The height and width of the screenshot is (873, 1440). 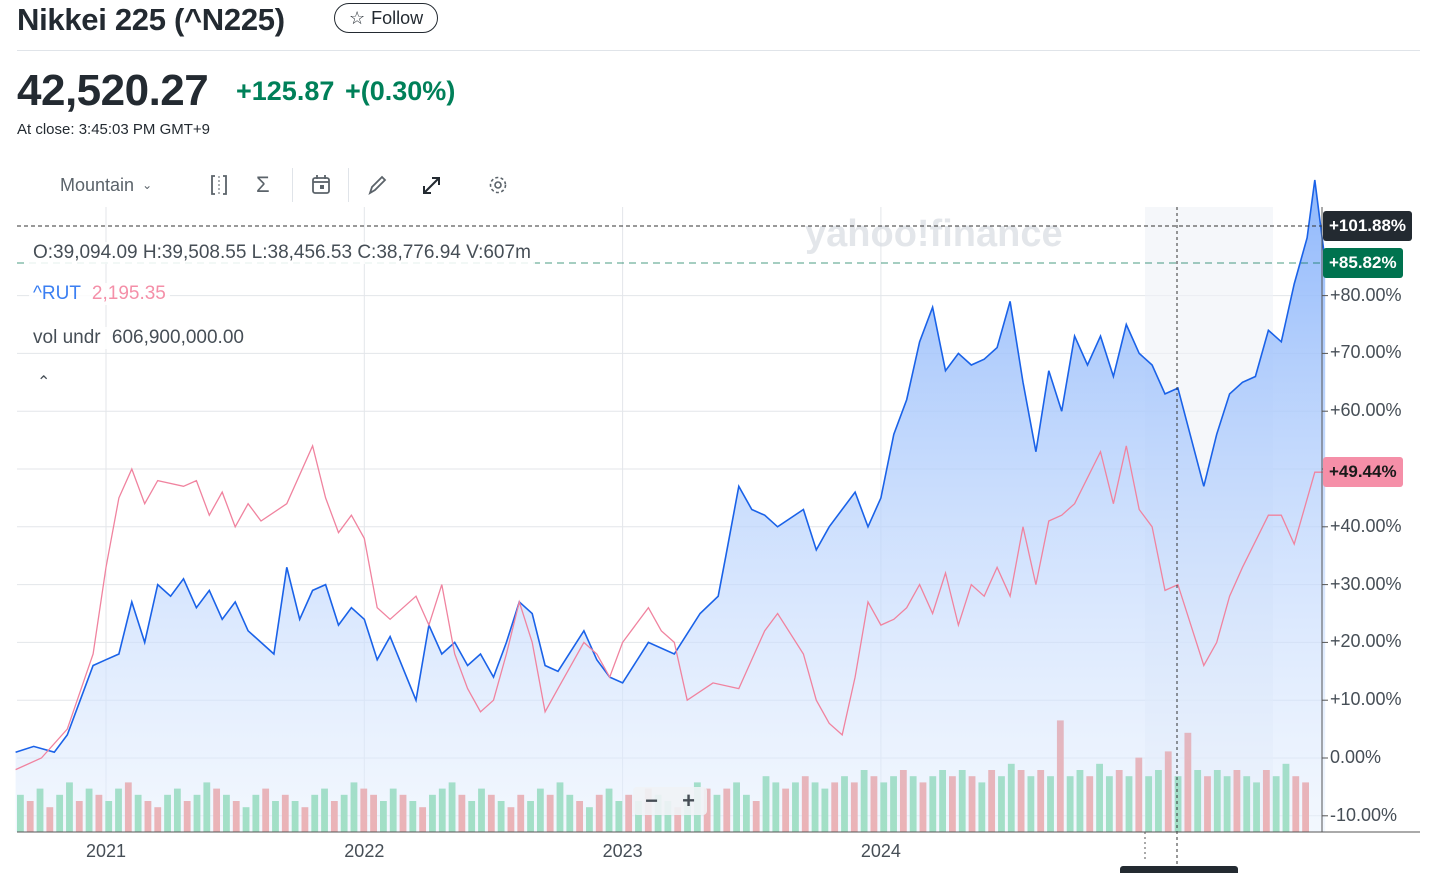 I want to click on settings-gear-icon, so click(x=498, y=185).